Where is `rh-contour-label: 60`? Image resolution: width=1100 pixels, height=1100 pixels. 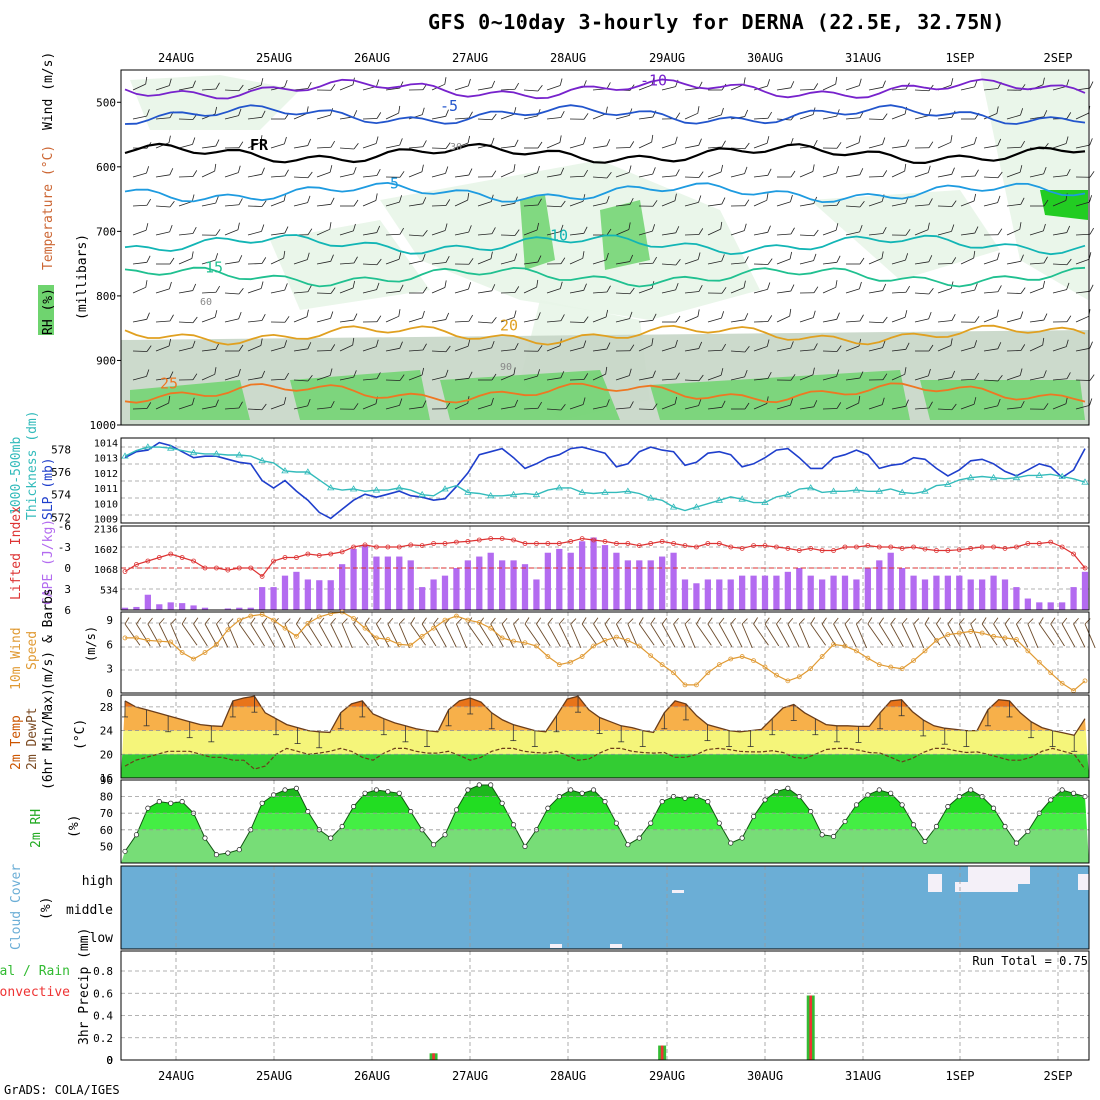 rh-contour-label: 60 is located at coordinates (206, 302).